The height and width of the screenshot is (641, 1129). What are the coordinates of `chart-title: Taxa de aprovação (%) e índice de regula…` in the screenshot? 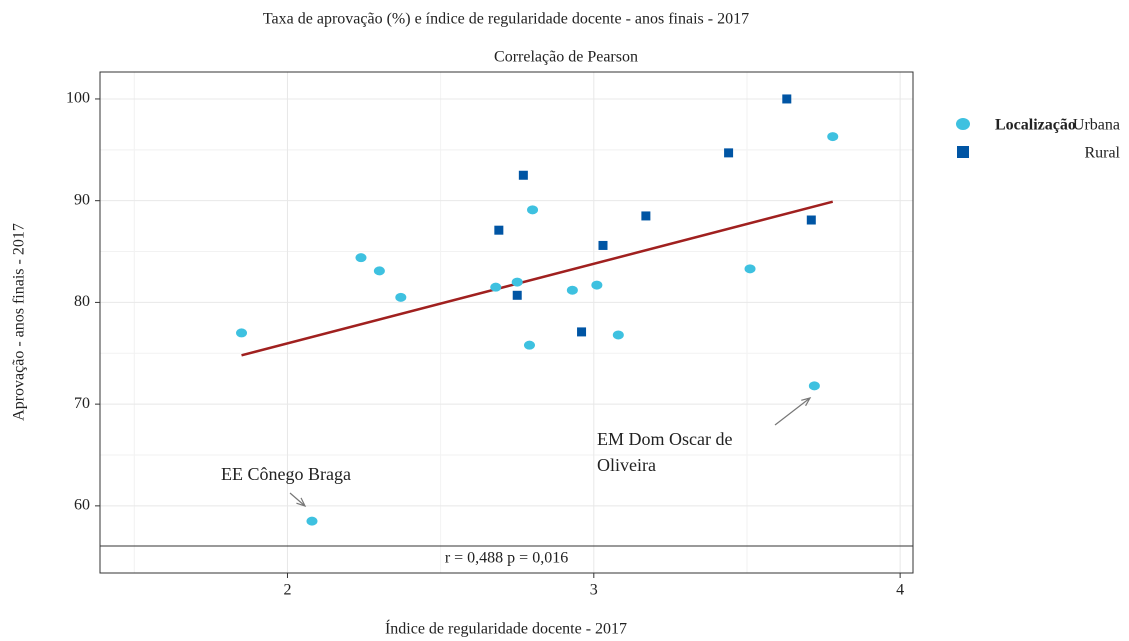 It's located at (506, 19).